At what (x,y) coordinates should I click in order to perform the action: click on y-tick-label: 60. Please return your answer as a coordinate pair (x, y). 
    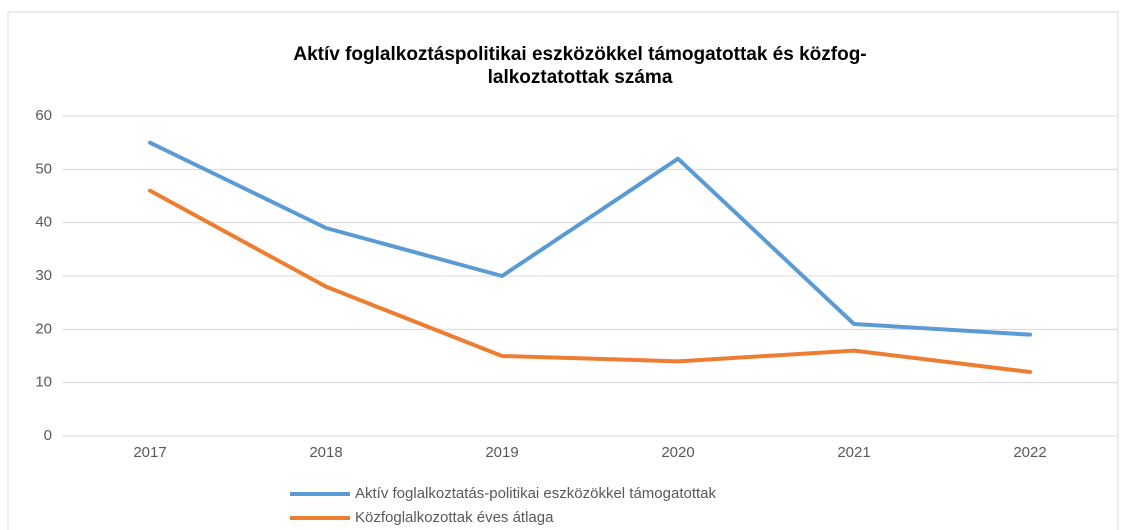
    Looking at the image, I should click on (43, 115).